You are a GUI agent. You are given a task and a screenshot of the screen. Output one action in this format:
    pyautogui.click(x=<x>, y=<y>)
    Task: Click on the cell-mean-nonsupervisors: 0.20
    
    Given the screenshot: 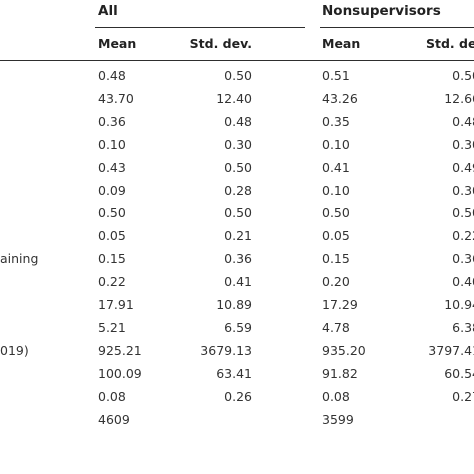 What is the action you would take?
    pyautogui.click(x=336, y=281)
    